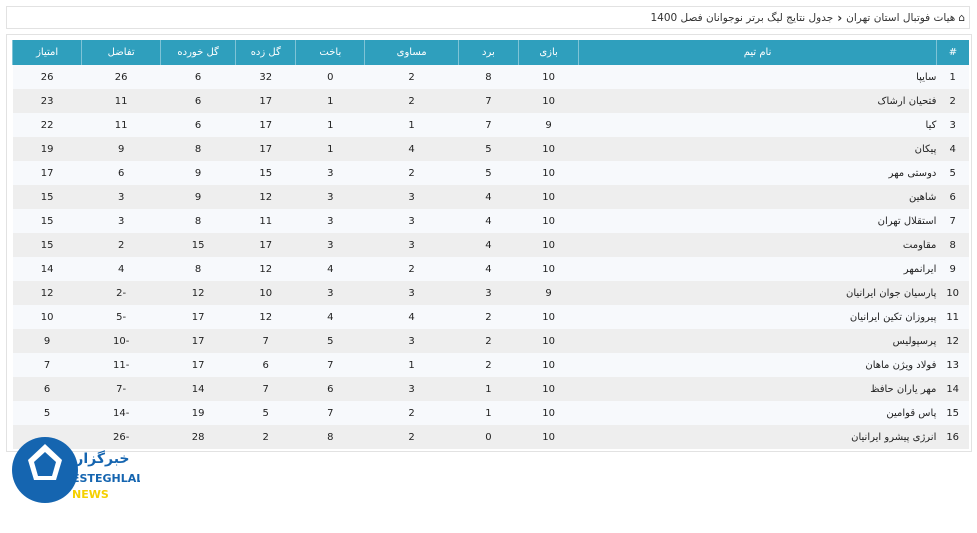 Image resolution: width=977 pixels, height=533 pixels. I want to click on cell-team: پاس قوامین, so click(757, 413).